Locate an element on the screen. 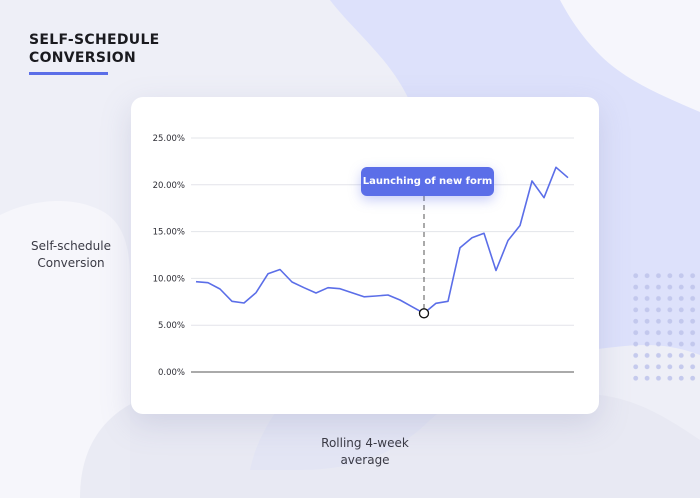  y-axis-caption: Self-schedule Conversion is located at coordinates (71, 255).